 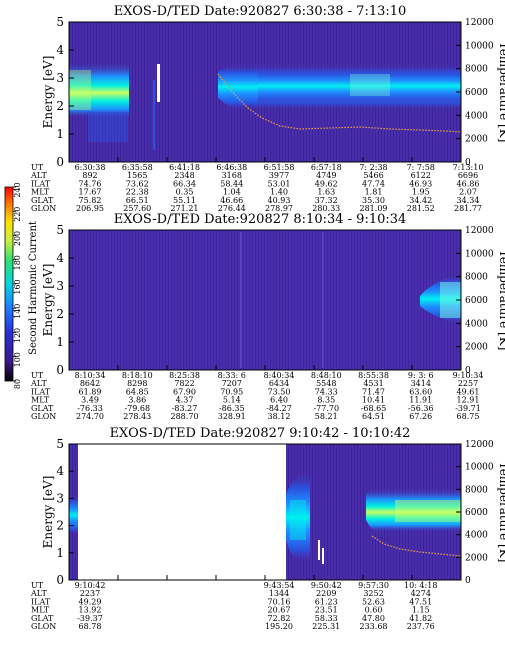 I want to click on ephemeris-cell: 61.89, so click(x=90, y=391).